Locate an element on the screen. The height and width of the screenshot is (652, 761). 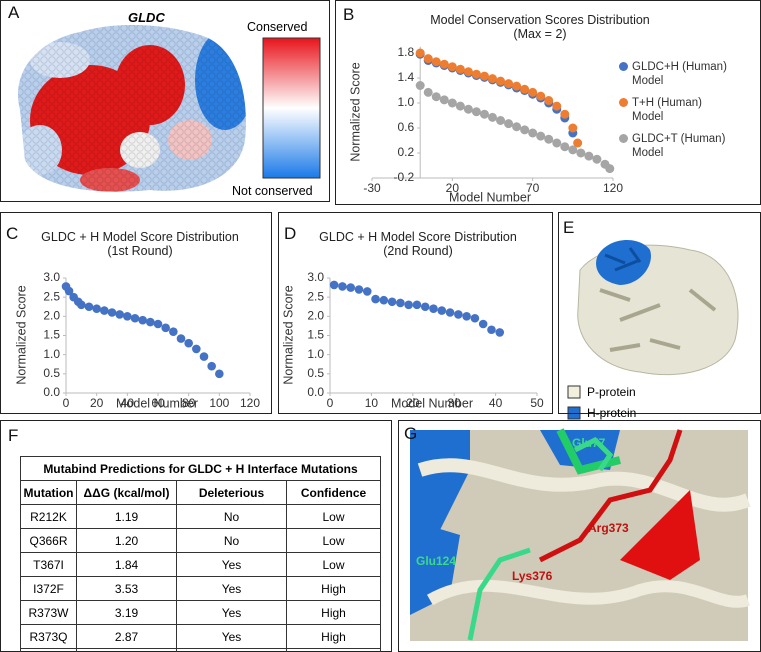
table-cell: R212K is located at coordinates (48, 516).